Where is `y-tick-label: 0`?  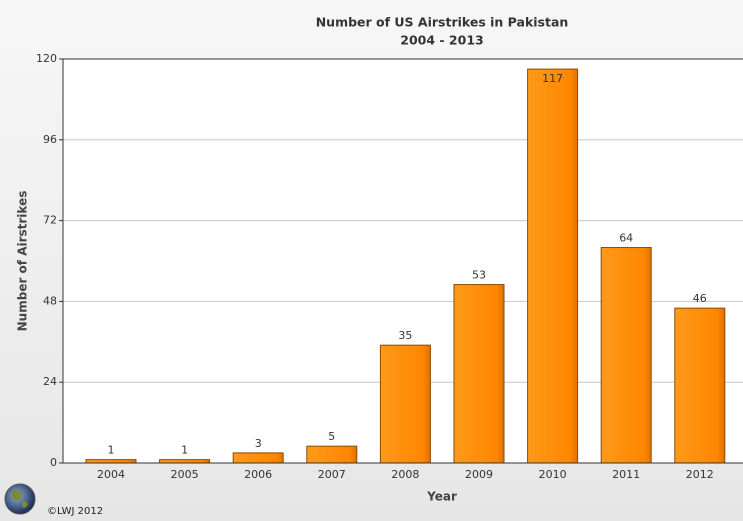
y-tick-label: 0 is located at coordinates (53, 462).